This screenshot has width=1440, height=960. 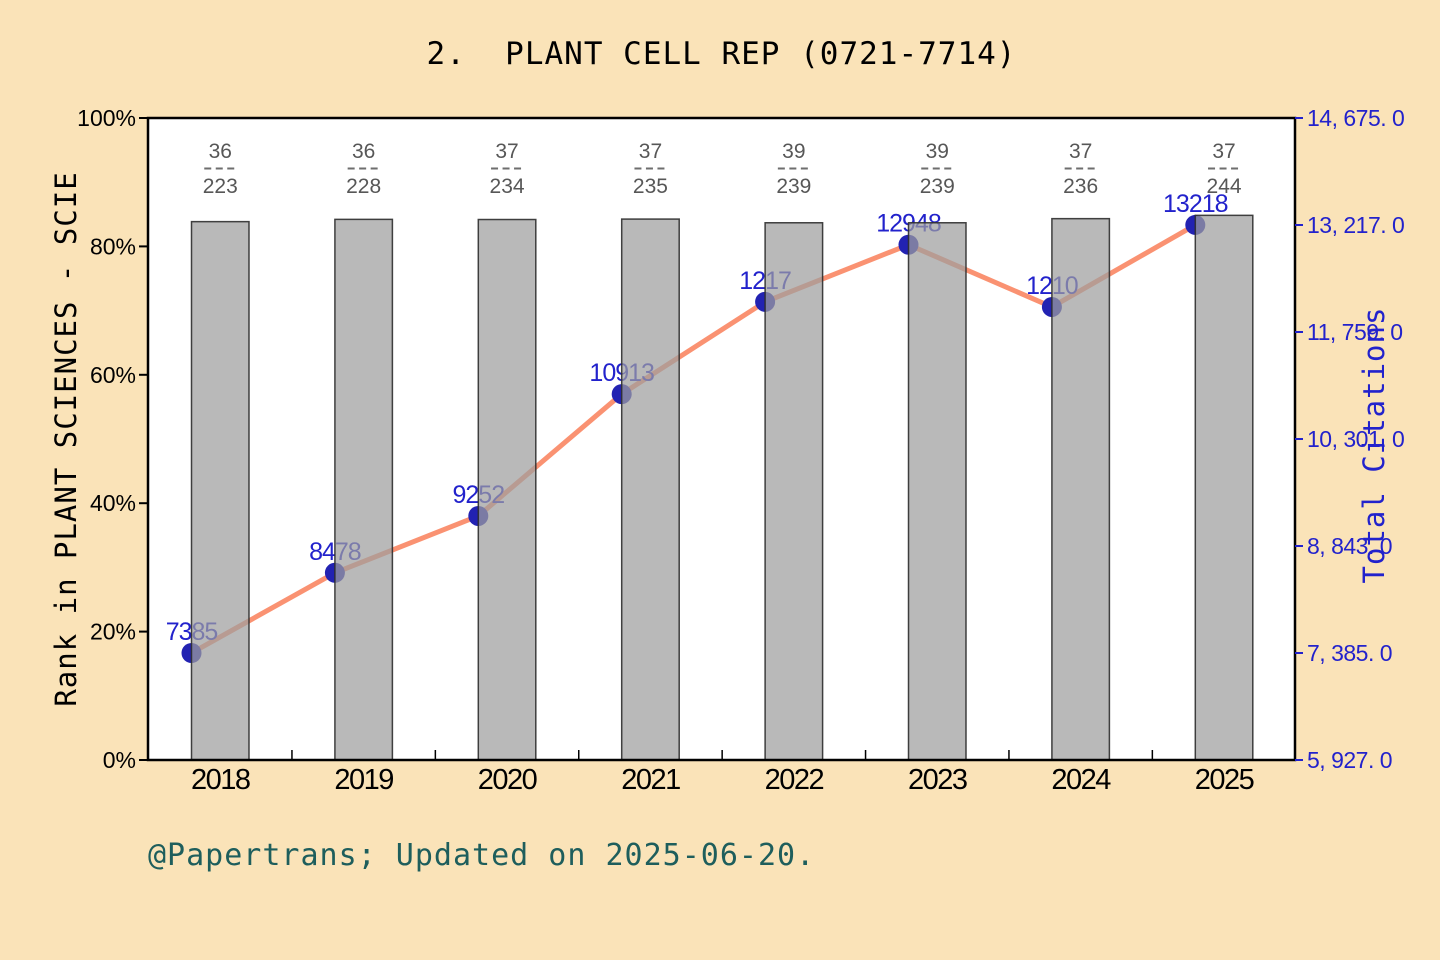 What do you see at coordinates (363, 186) in the screenshot?
I see `rank-denominator: 228` at bounding box center [363, 186].